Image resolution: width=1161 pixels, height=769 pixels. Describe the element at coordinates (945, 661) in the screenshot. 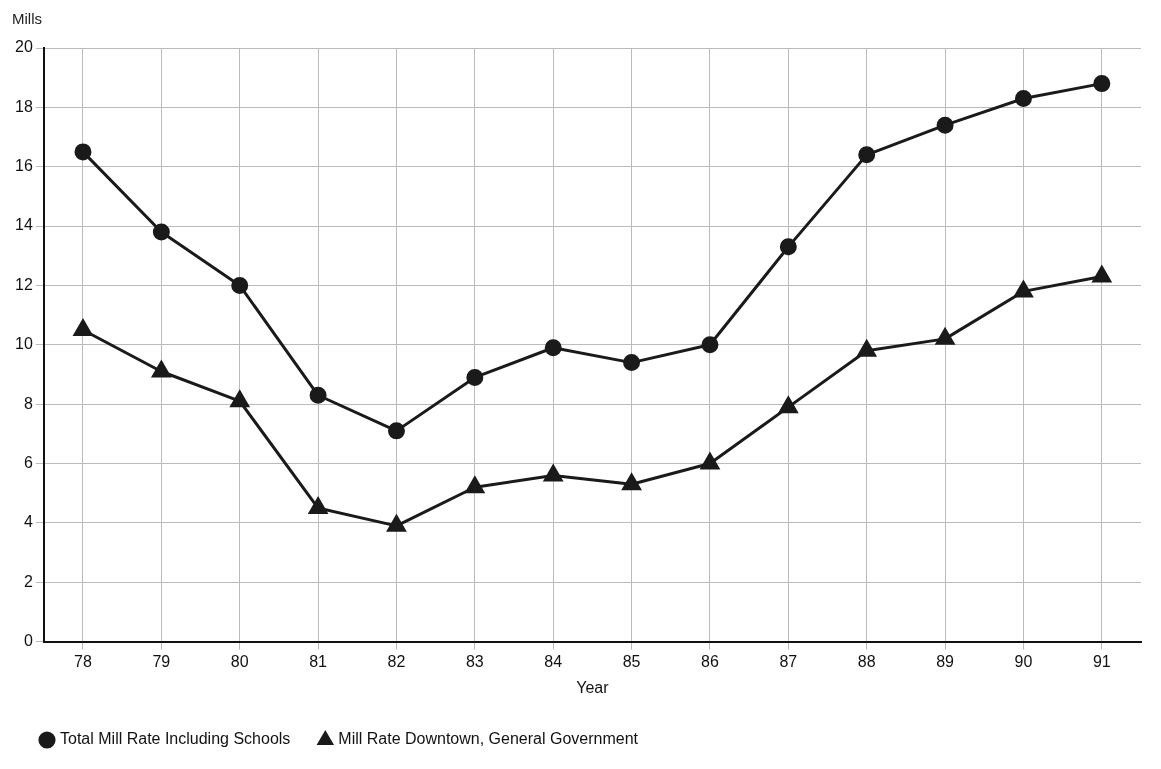

I see `x-tick-label: 89` at that location.